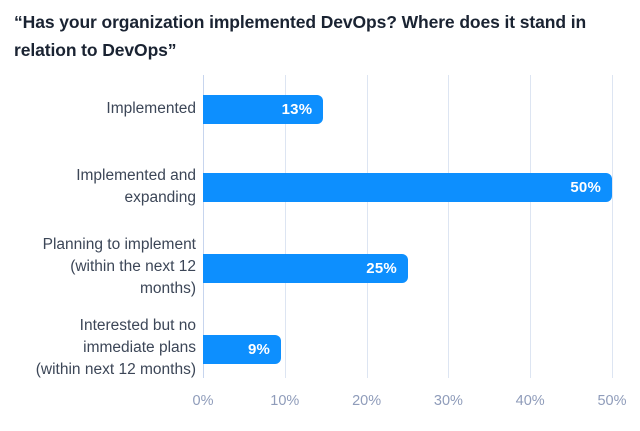 Image resolution: width=640 pixels, height=431 pixels. I want to click on category-label-line: Interested but no, so click(137, 325).